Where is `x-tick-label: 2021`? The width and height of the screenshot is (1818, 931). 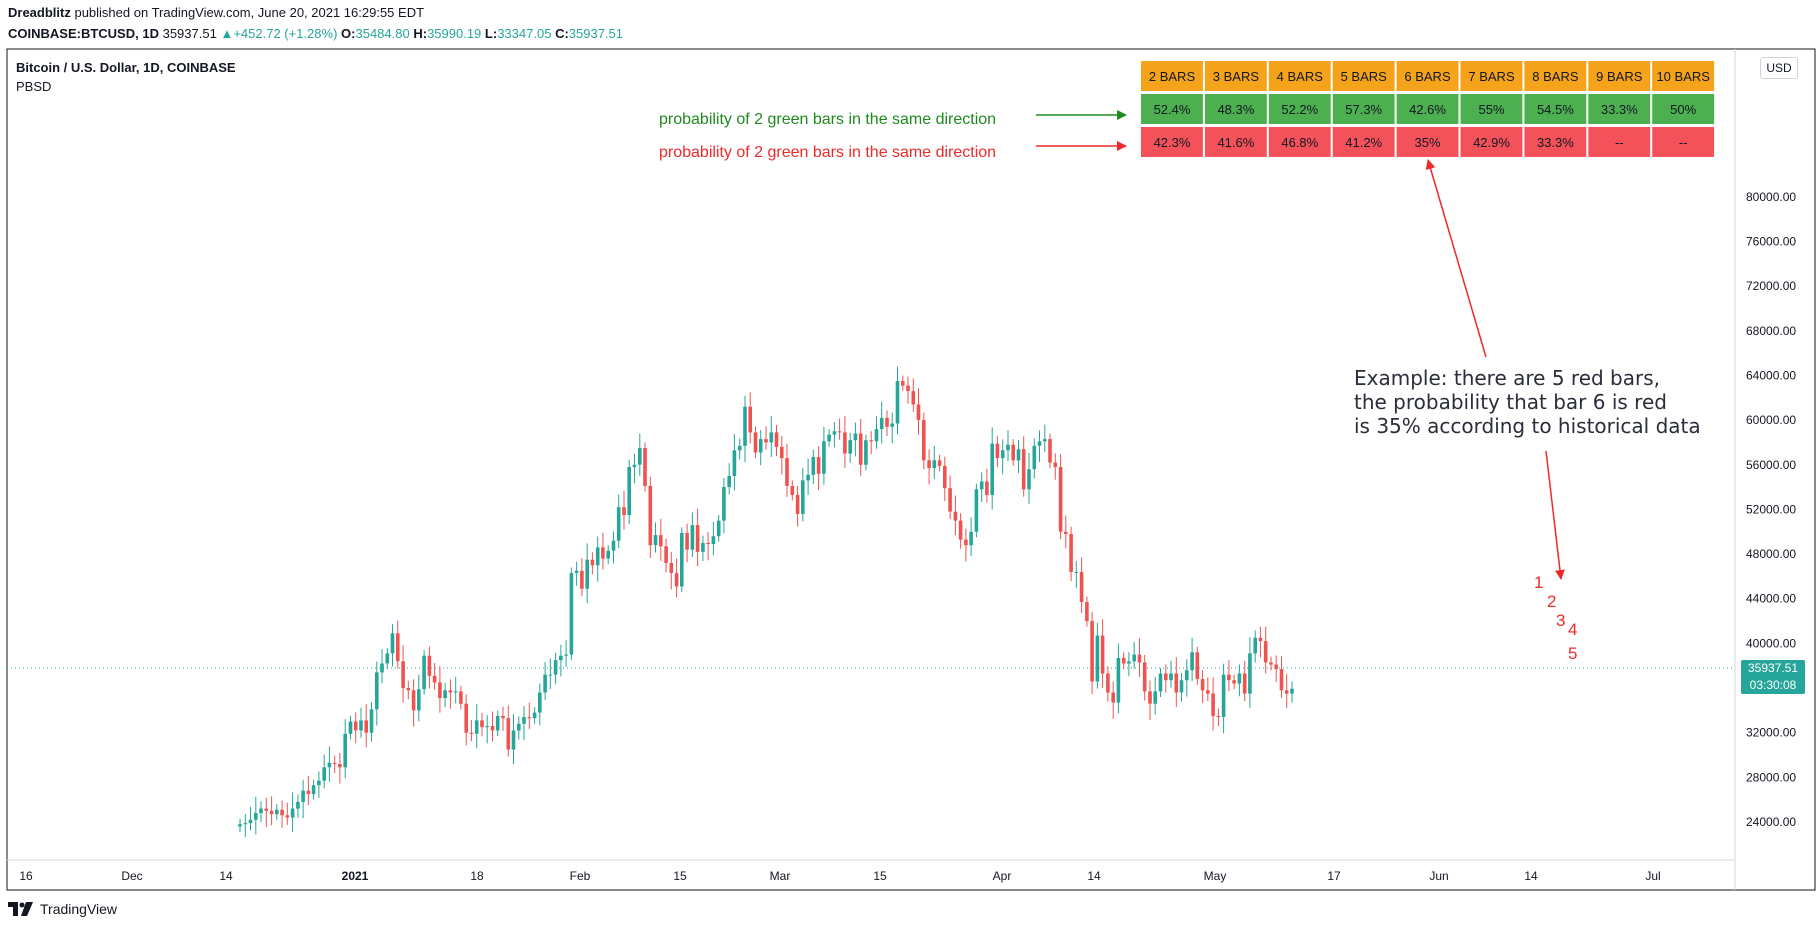 x-tick-label: 2021 is located at coordinates (355, 876).